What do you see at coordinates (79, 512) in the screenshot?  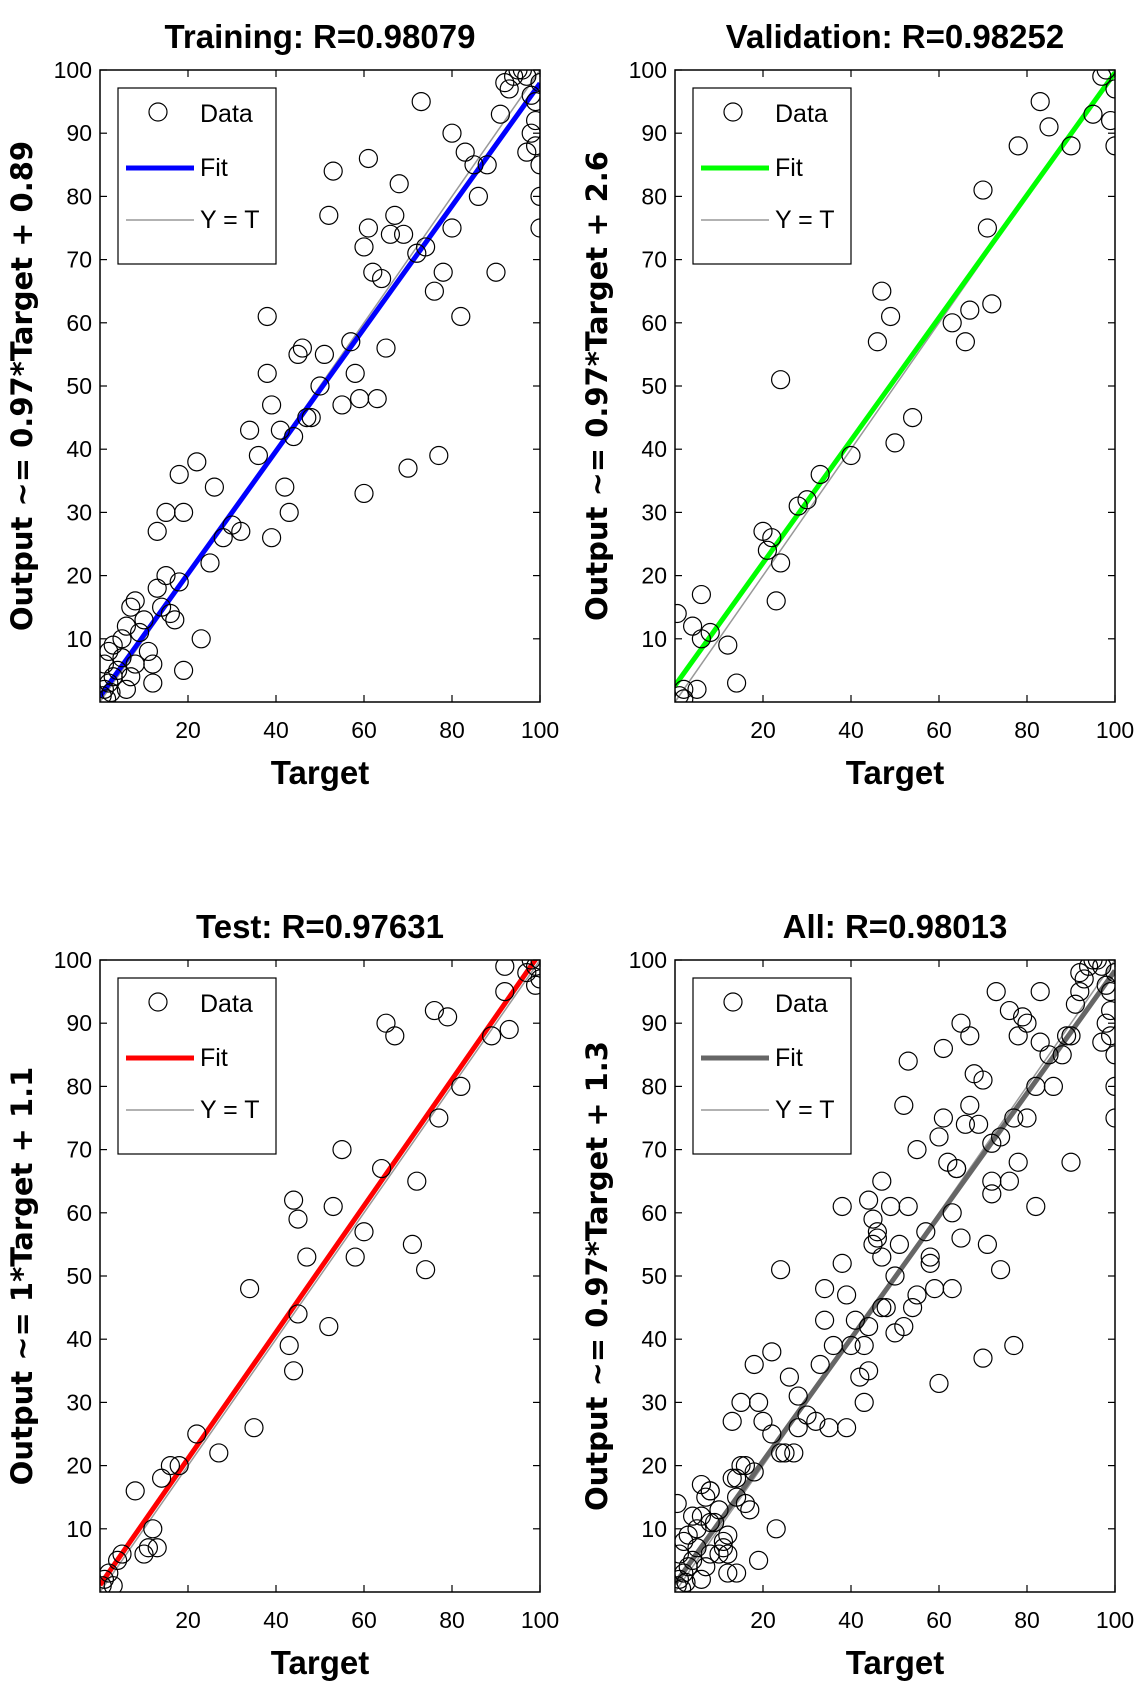 I see `y-tick-label: 30` at bounding box center [79, 512].